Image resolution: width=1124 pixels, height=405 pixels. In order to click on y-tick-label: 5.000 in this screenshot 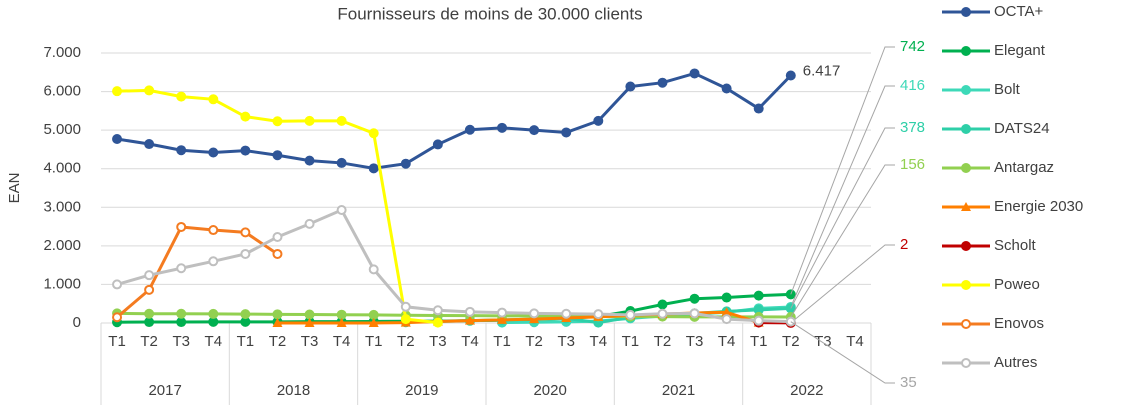, I will do `click(62, 129)`.